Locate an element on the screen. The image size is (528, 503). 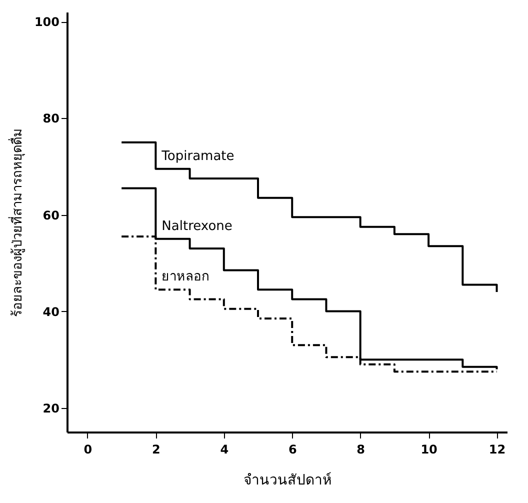
y-tick-label: 80 is located at coordinates (51, 119).